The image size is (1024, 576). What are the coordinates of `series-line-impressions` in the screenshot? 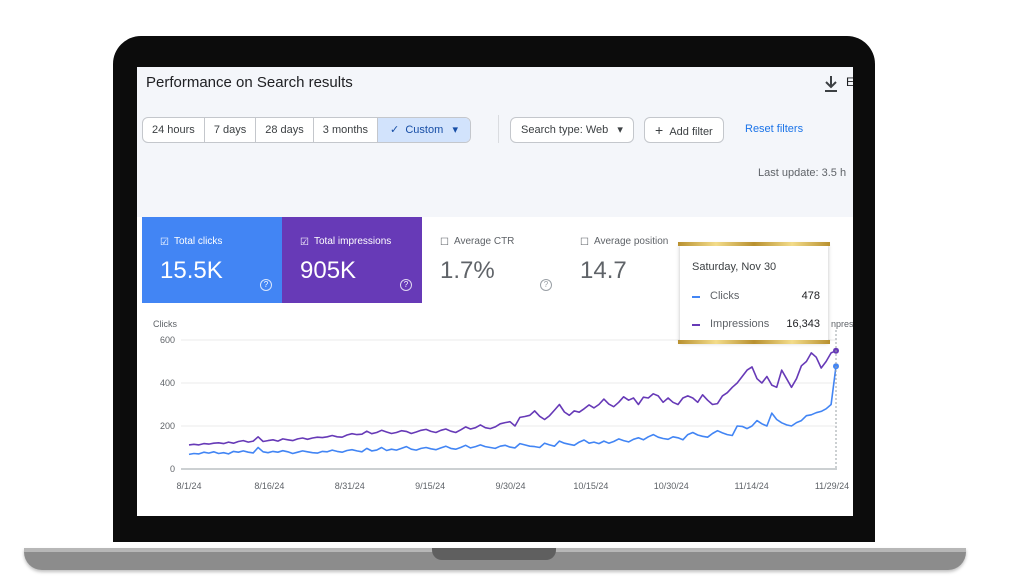 It's located at (512, 398).